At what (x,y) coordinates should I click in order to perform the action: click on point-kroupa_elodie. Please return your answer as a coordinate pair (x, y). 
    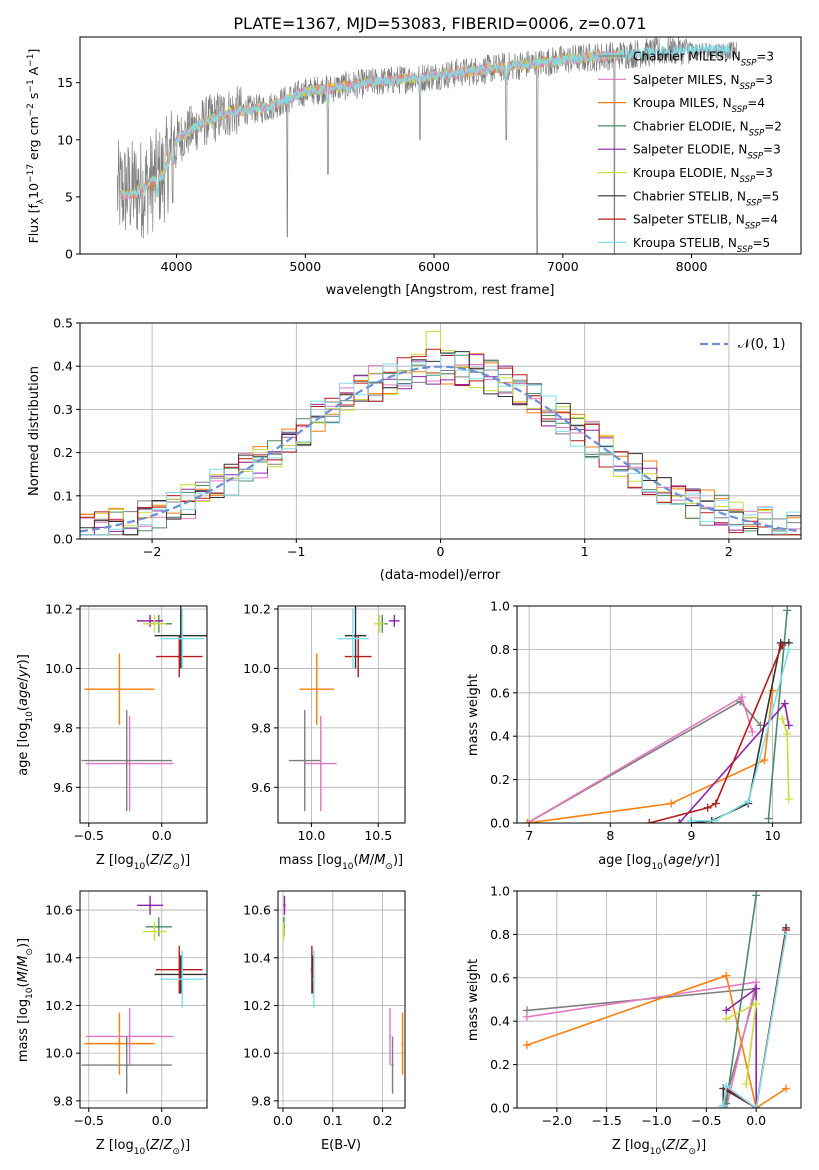
    Looking at the image, I should click on (154, 931).